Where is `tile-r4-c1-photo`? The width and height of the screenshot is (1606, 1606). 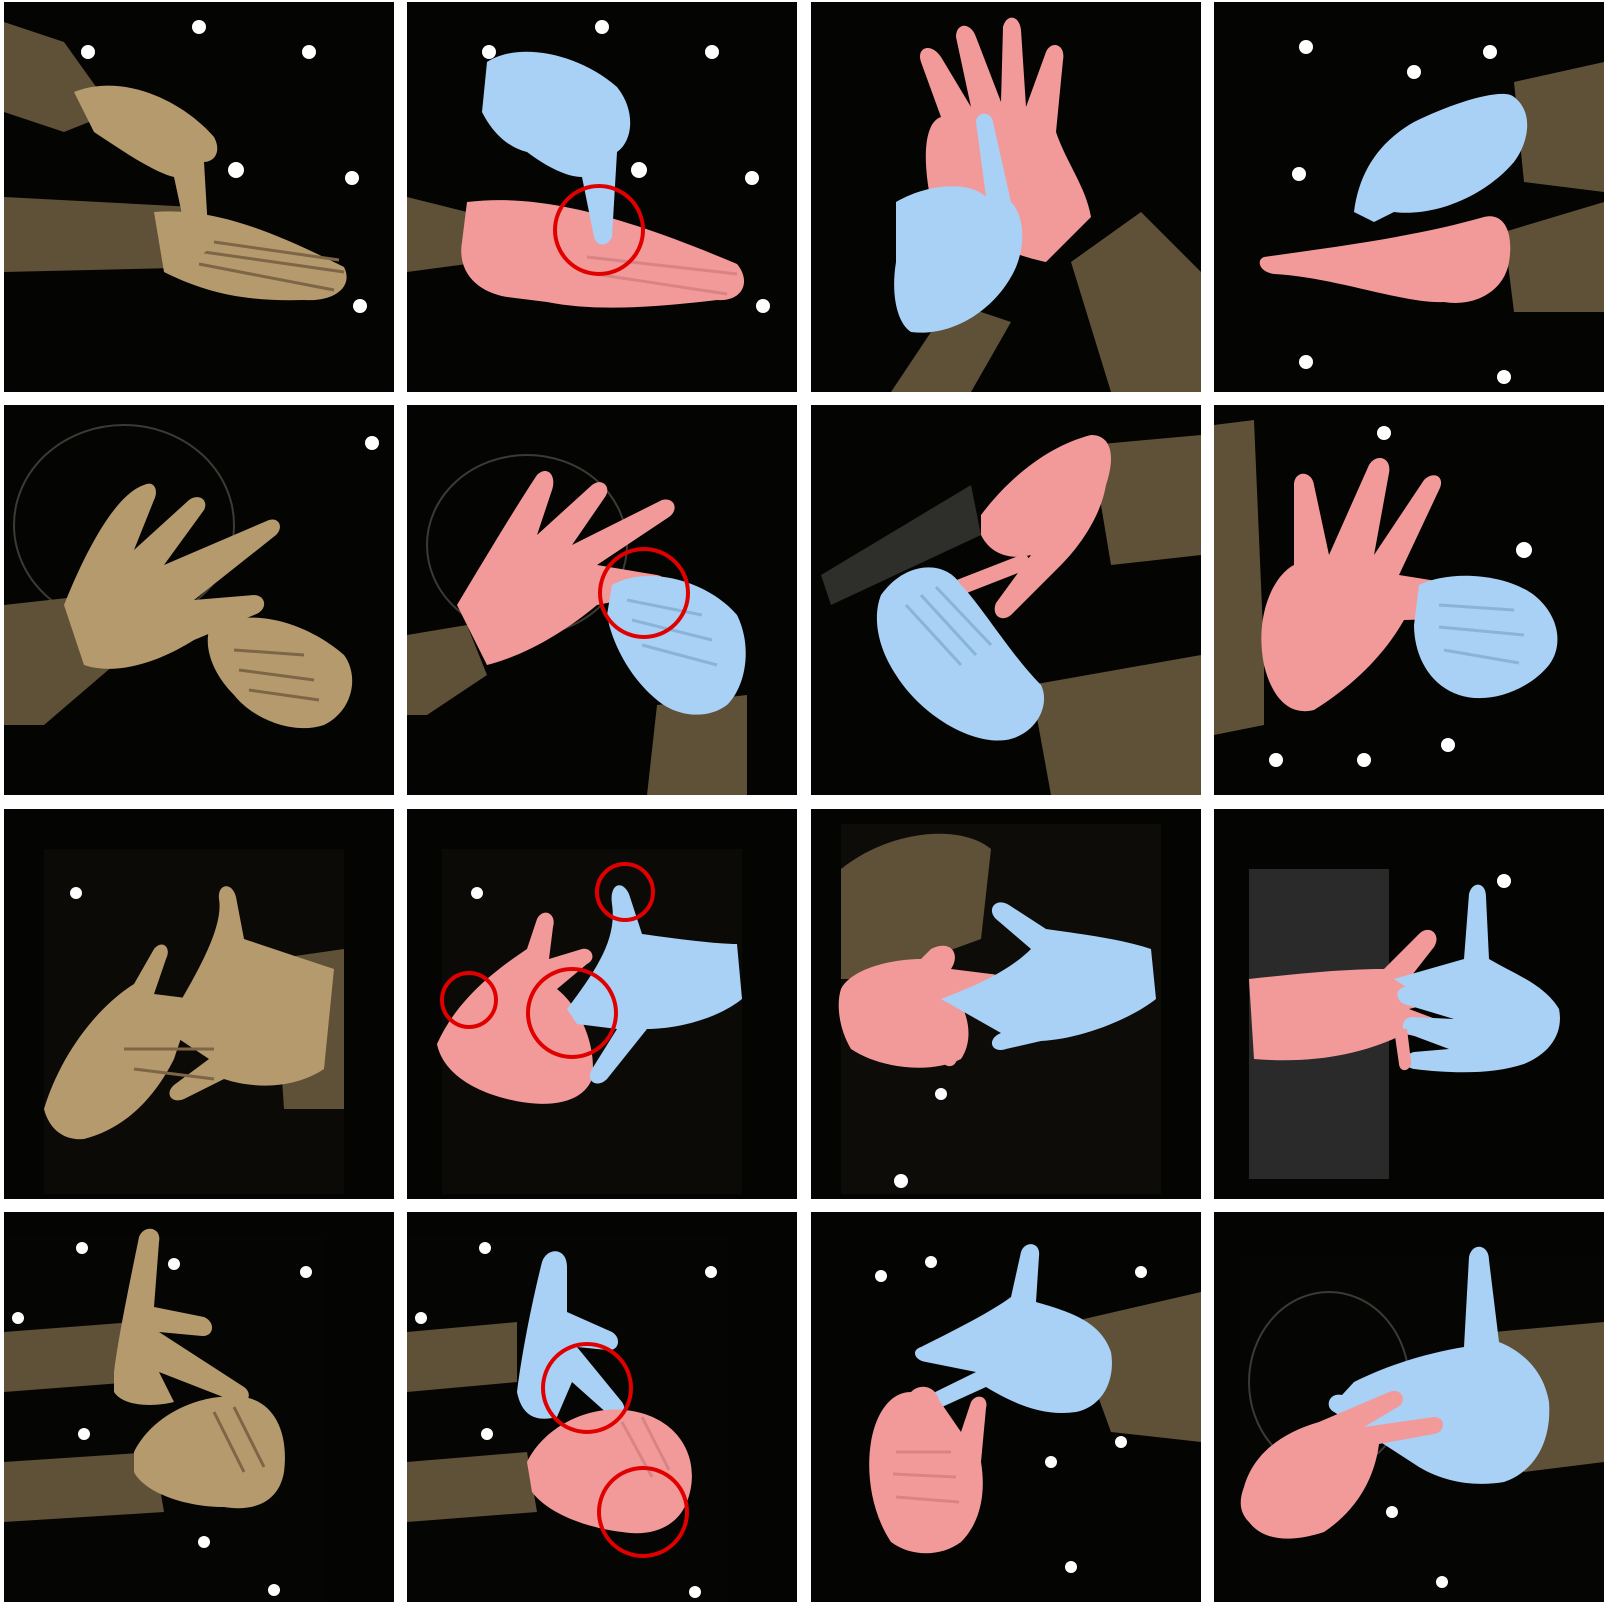
tile-r4-c1-photo is located at coordinates (199, 1407).